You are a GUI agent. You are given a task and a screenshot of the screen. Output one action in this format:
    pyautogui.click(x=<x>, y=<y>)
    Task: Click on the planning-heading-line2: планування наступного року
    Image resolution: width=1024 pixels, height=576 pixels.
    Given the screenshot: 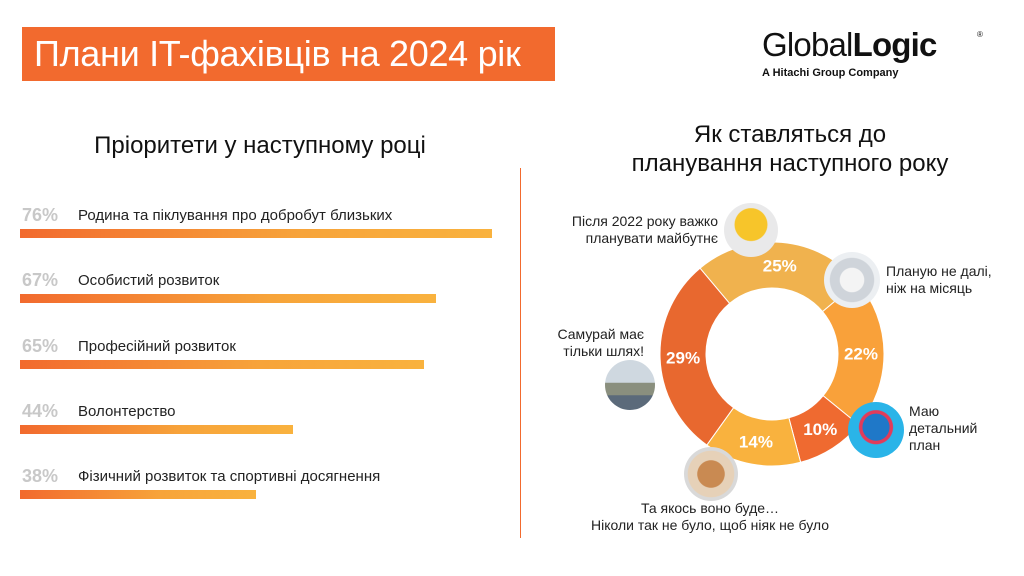 What is the action you would take?
    pyautogui.click(x=790, y=163)
    